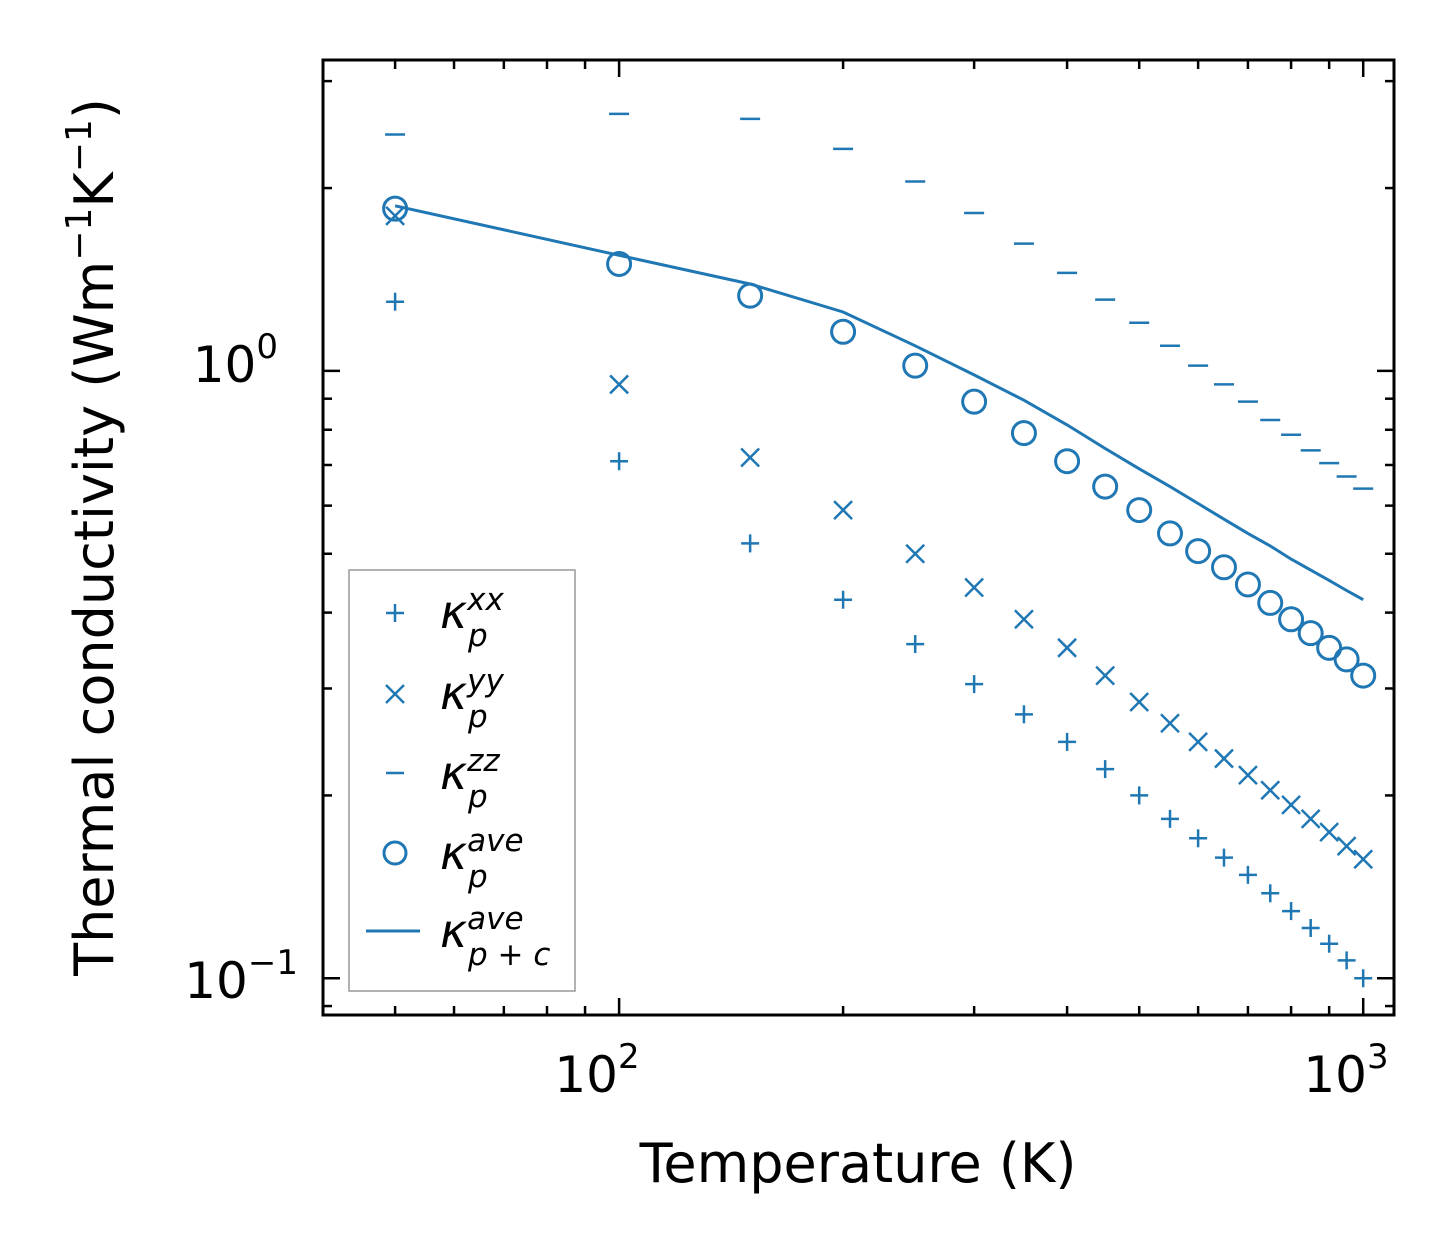  I want to click on legend-marker-kxx, so click(395, 613).